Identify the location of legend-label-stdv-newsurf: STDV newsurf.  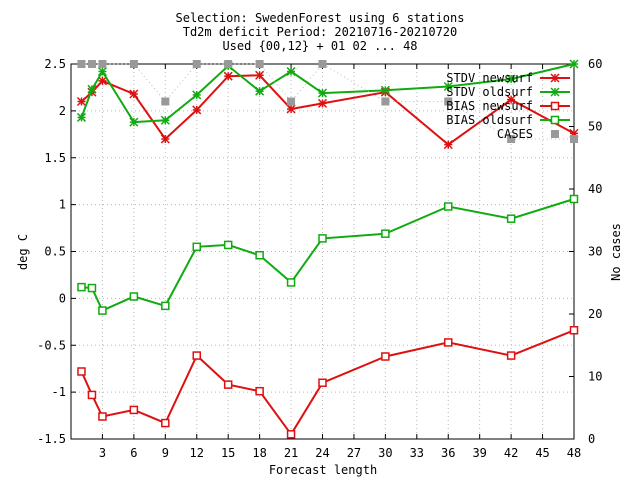
(489, 78).